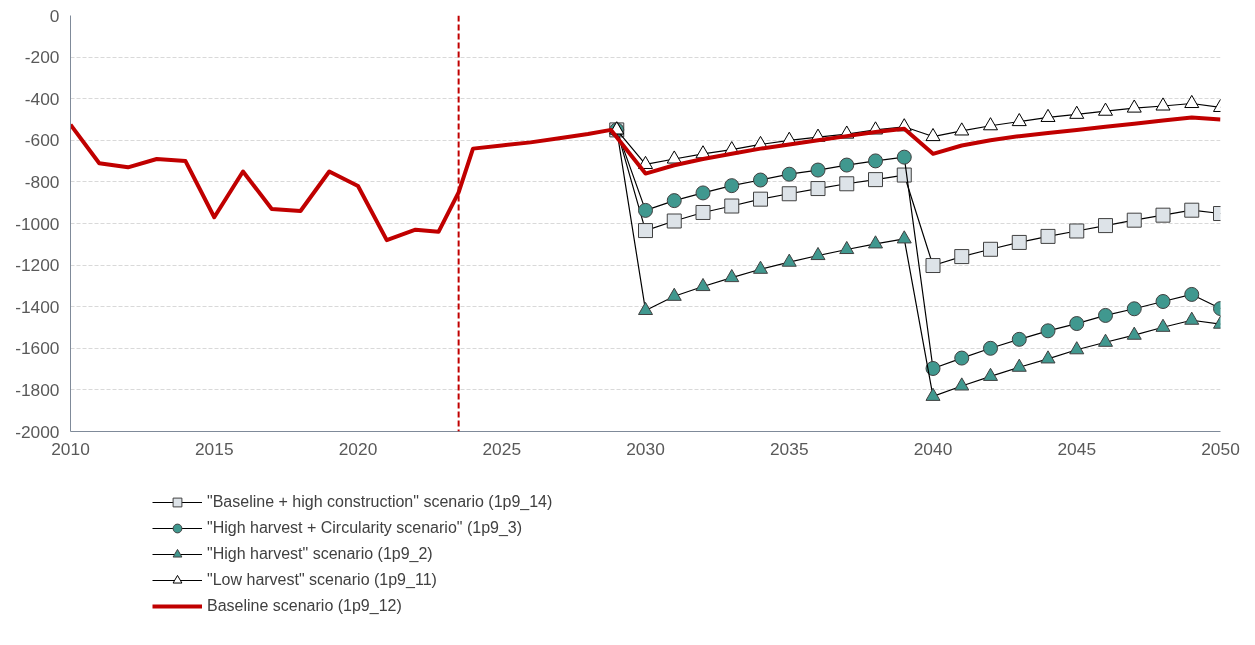 This screenshot has width=1255, height=645. I want to click on y-tick-label: -800, so click(42, 181).